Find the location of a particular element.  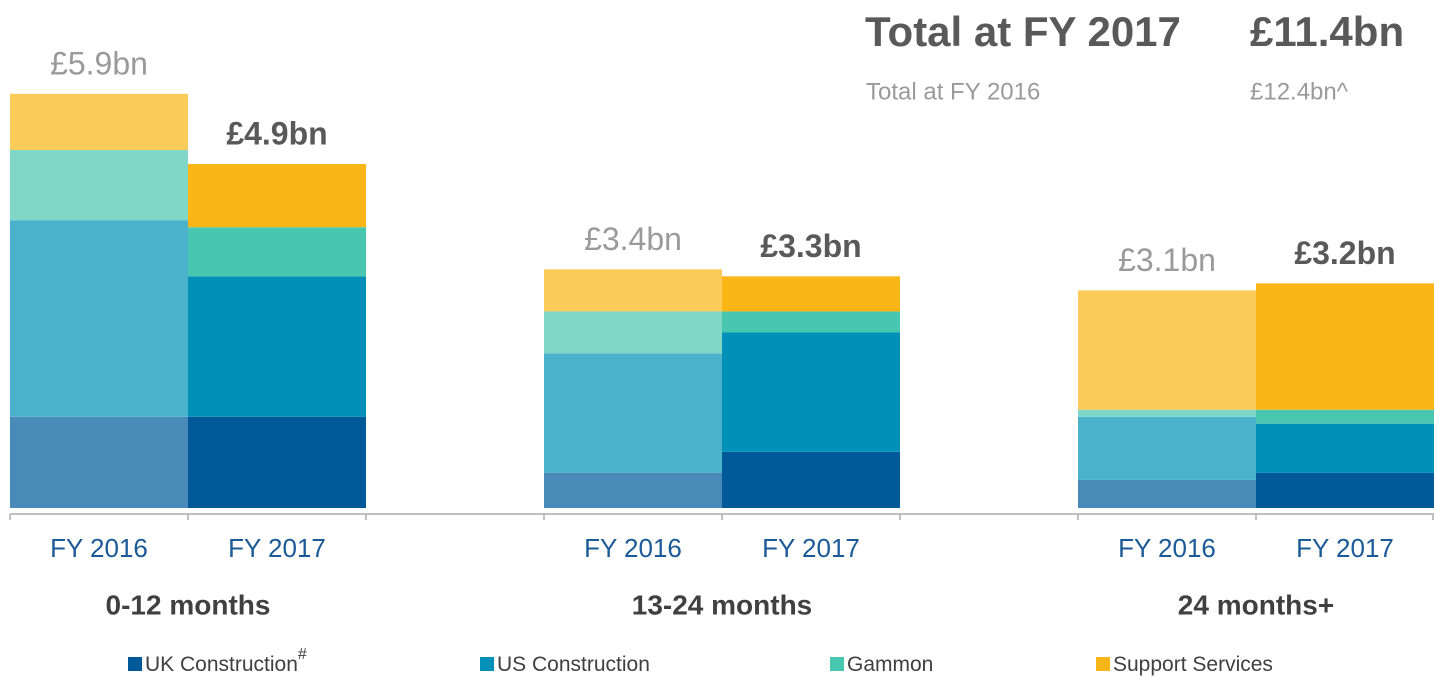

legend-label: Gammon is located at coordinates (890, 664).